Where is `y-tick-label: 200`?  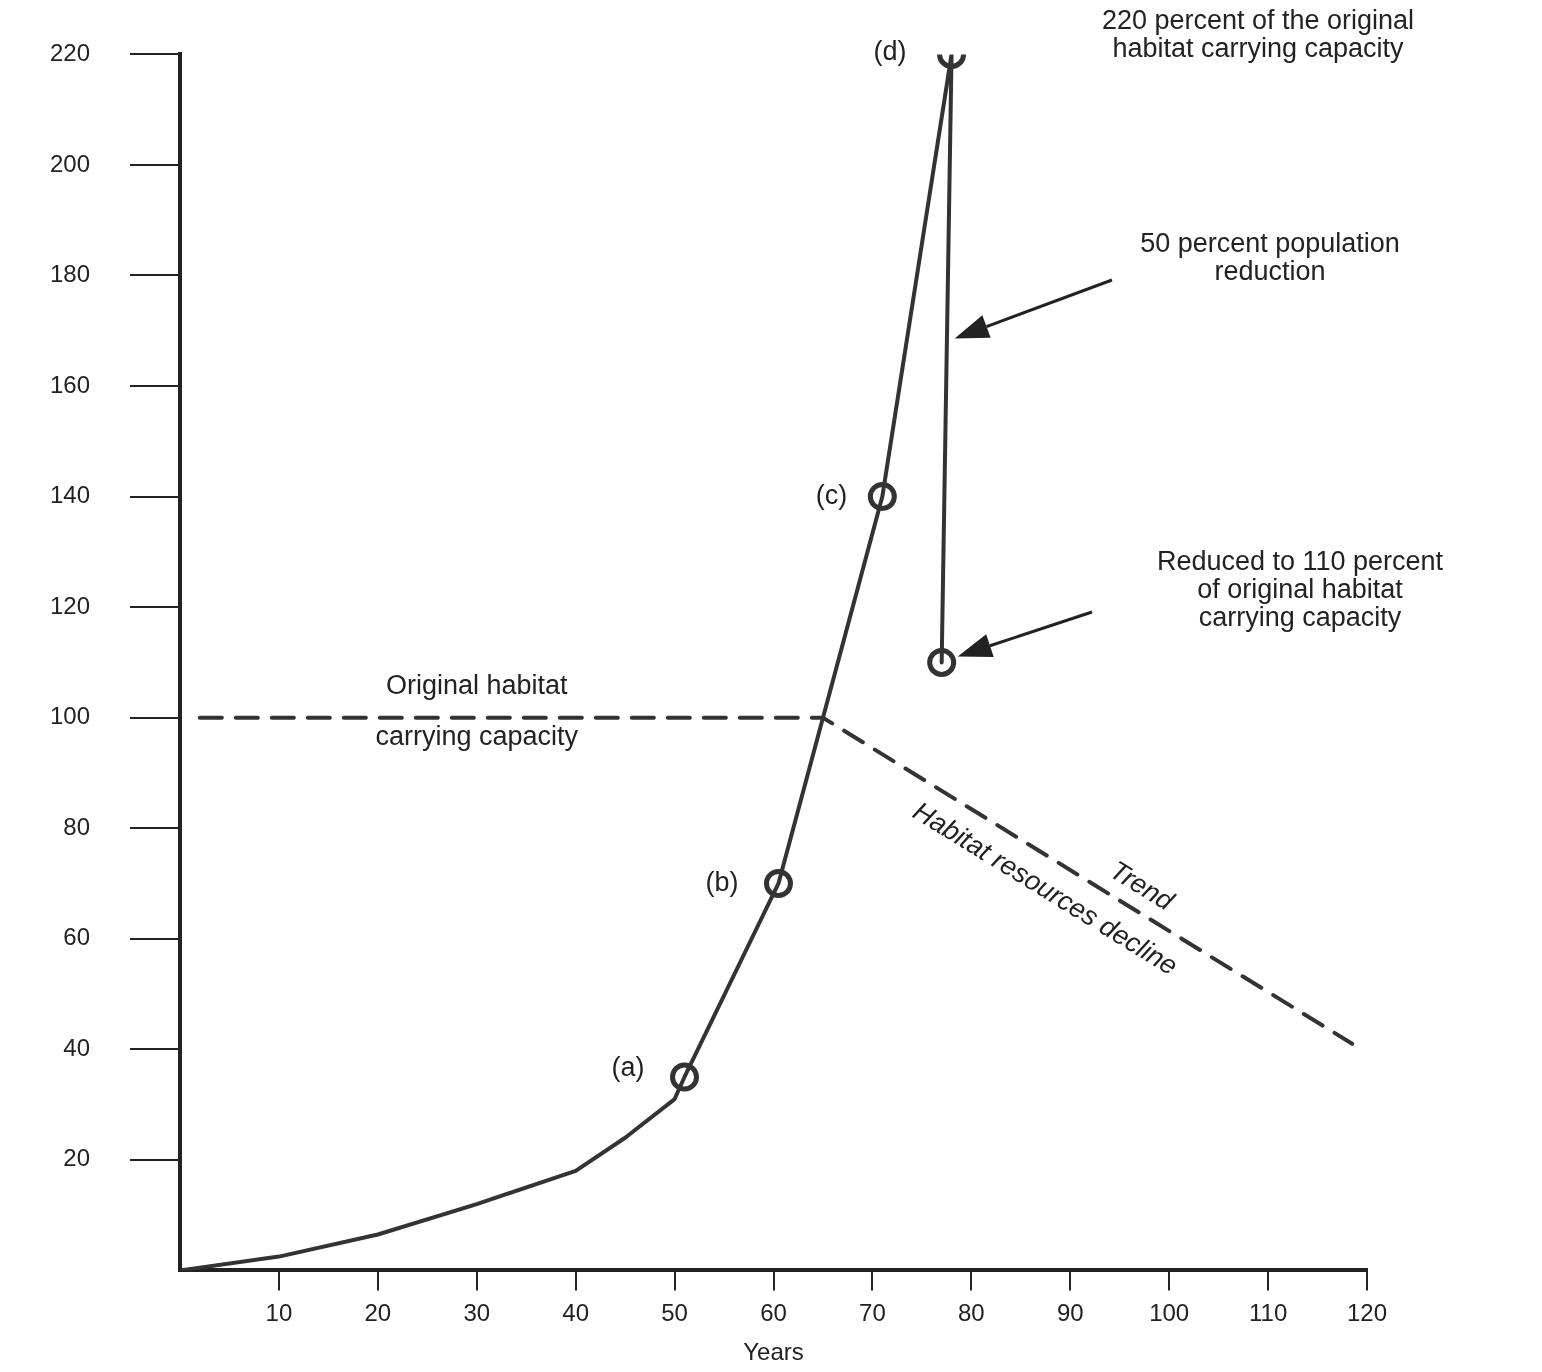 y-tick-label: 200 is located at coordinates (70, 163).